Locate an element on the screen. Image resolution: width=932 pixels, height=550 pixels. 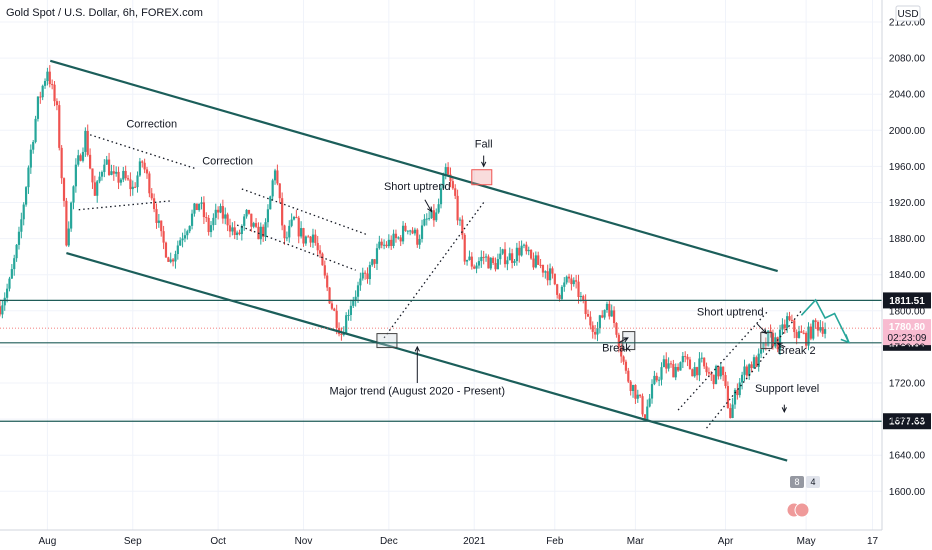
currency-badge is located at coordinates (908, 13).